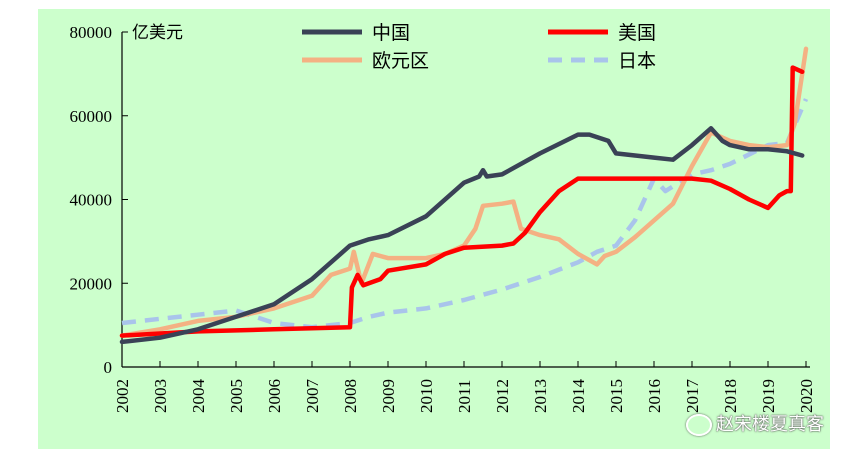  What do you see at coordinates (426, 396) in the screenshot?
I see `x-tick-label: 2010` at bounding box center [426, 396].